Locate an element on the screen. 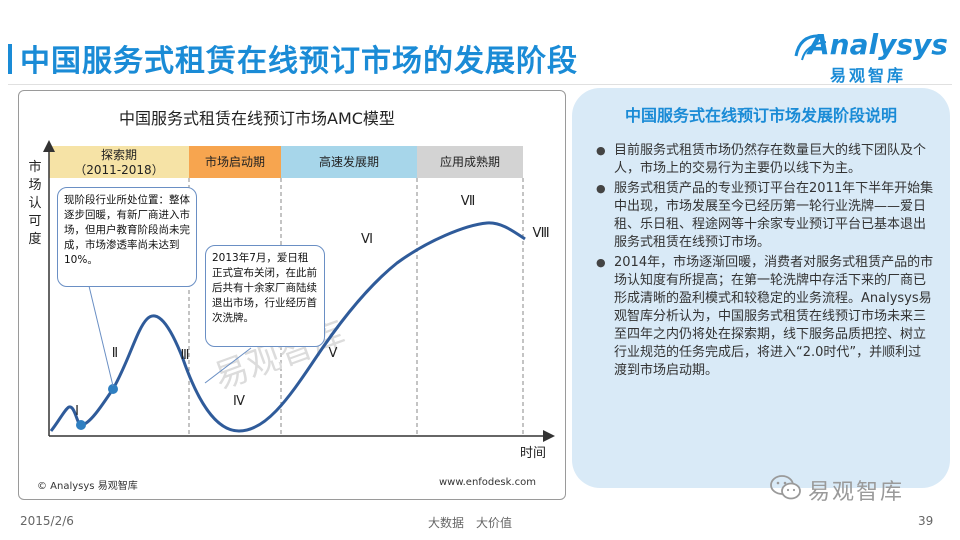  footer-date: 2015/2/6 is located at coordinates (47, 521).